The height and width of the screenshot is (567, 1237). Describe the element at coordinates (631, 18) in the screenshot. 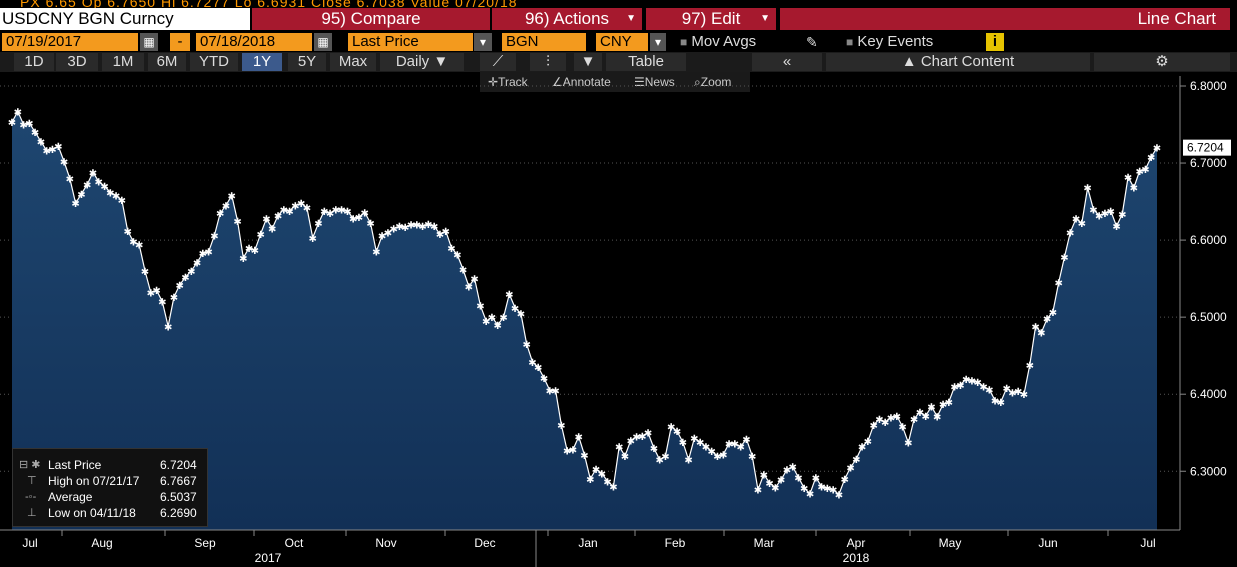

I see `caret-down-icon: ▼` at that location.